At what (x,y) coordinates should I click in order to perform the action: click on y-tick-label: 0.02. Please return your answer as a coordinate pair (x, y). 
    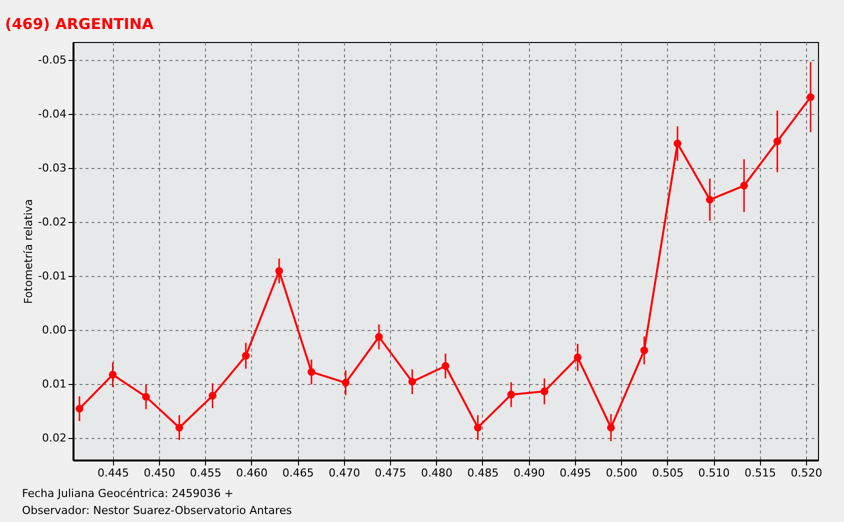
    Looking at the image, I should click on (54, 437).